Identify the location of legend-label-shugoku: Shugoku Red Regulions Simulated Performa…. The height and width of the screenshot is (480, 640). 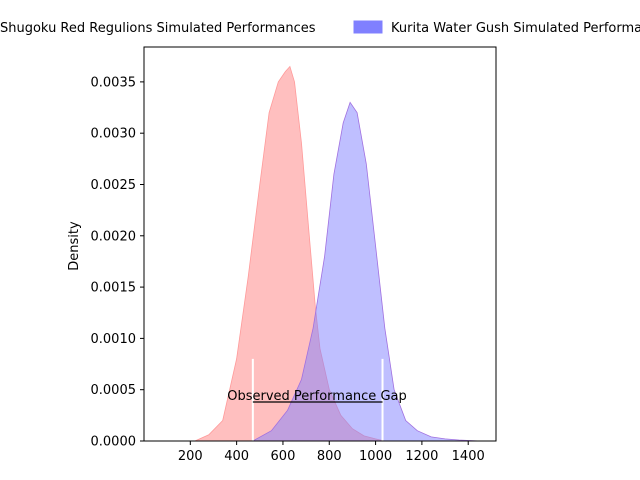
(158, 28).